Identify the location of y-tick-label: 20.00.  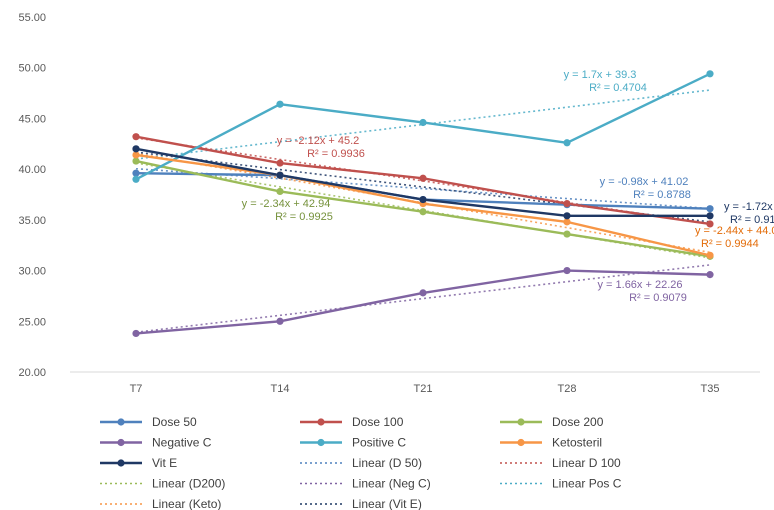
(32, 373).